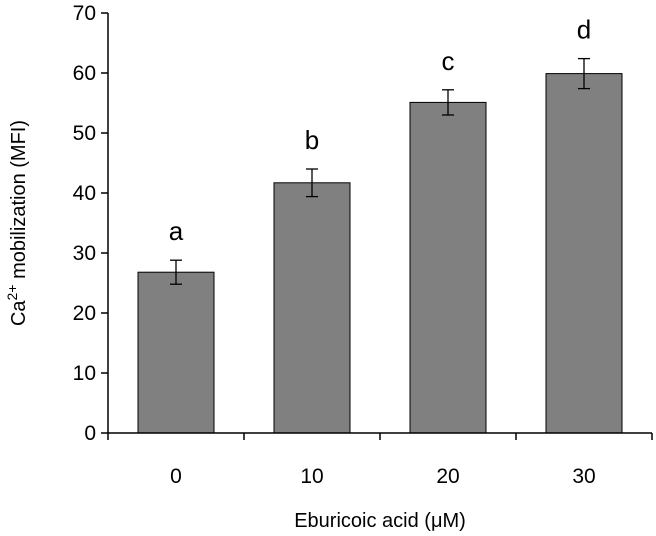 This screenshot has height=536, width=656. I want to click on y-tick-label-0: 0, so click(90, 433).